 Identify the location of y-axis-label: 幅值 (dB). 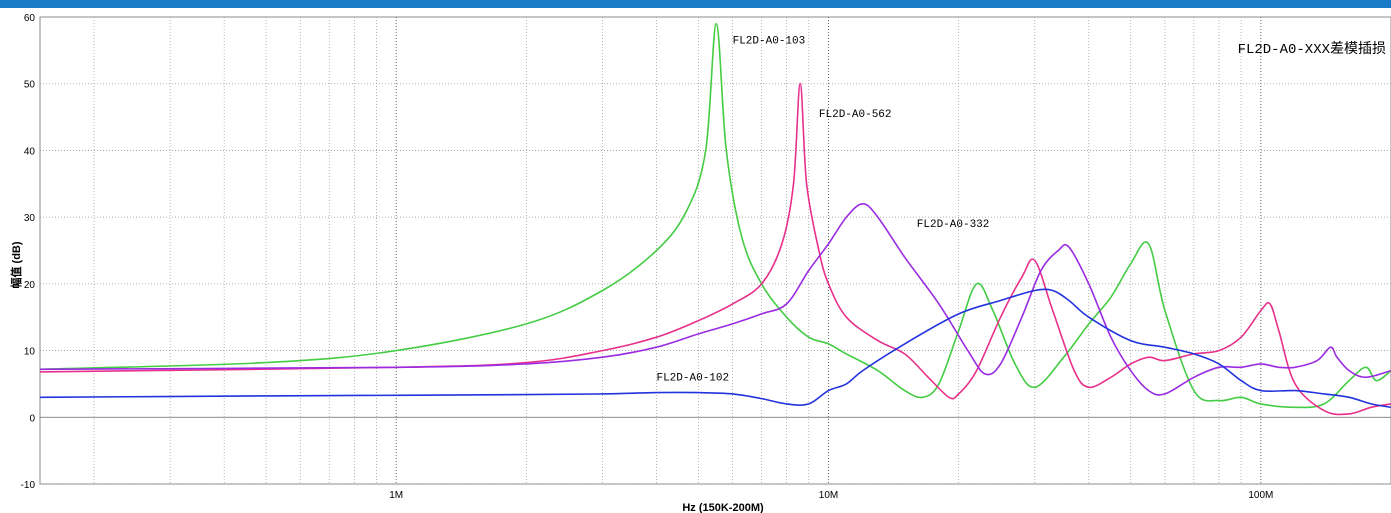
(16, 264).